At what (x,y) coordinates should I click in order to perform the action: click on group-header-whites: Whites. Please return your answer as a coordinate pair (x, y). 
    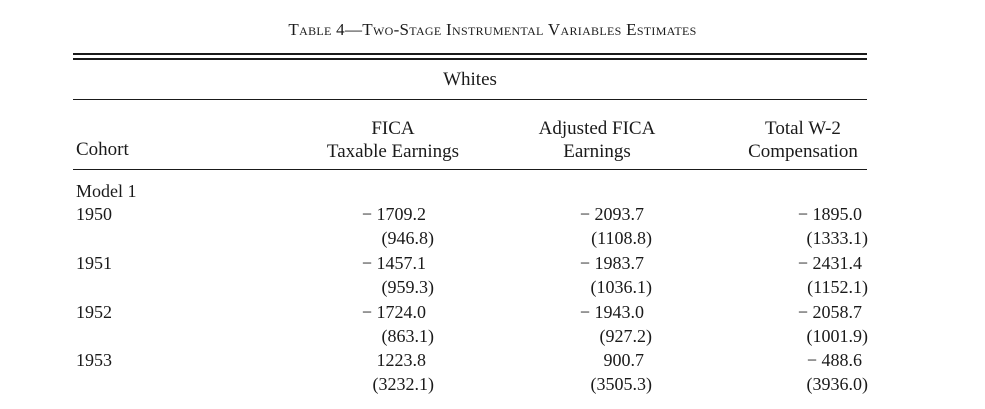
    Looking at the image, I should click on (470, 79).